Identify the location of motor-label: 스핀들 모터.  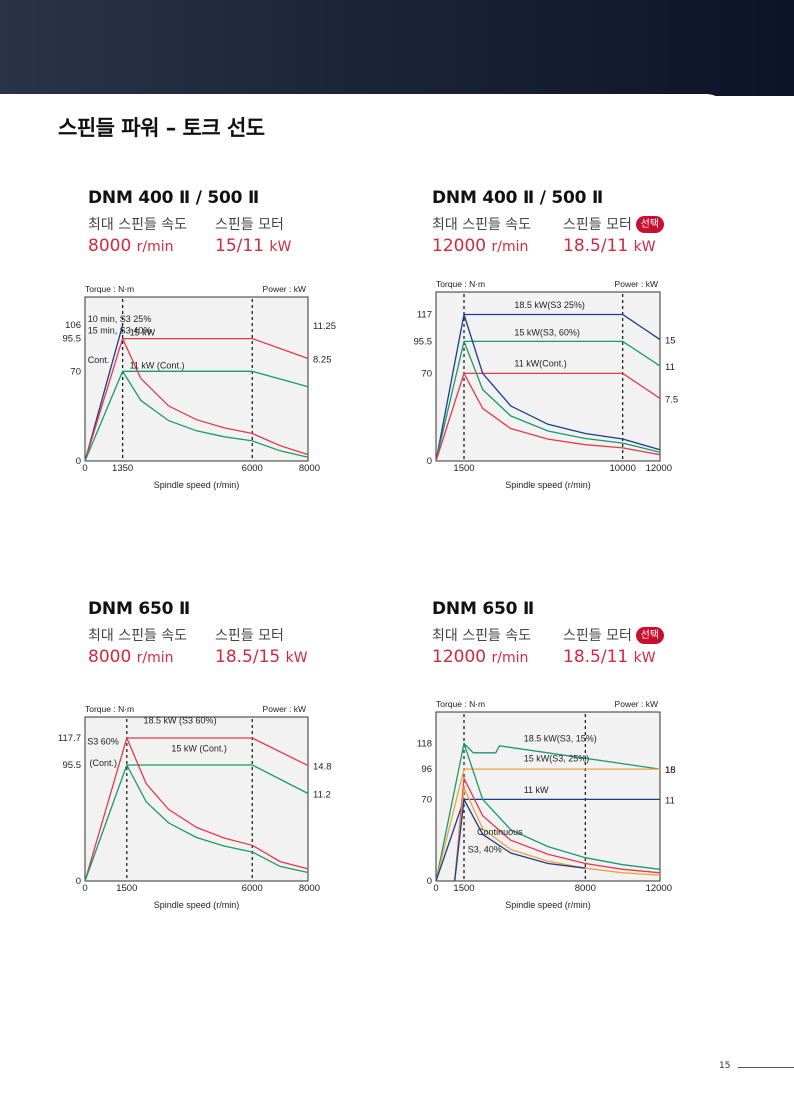
(253, 224).